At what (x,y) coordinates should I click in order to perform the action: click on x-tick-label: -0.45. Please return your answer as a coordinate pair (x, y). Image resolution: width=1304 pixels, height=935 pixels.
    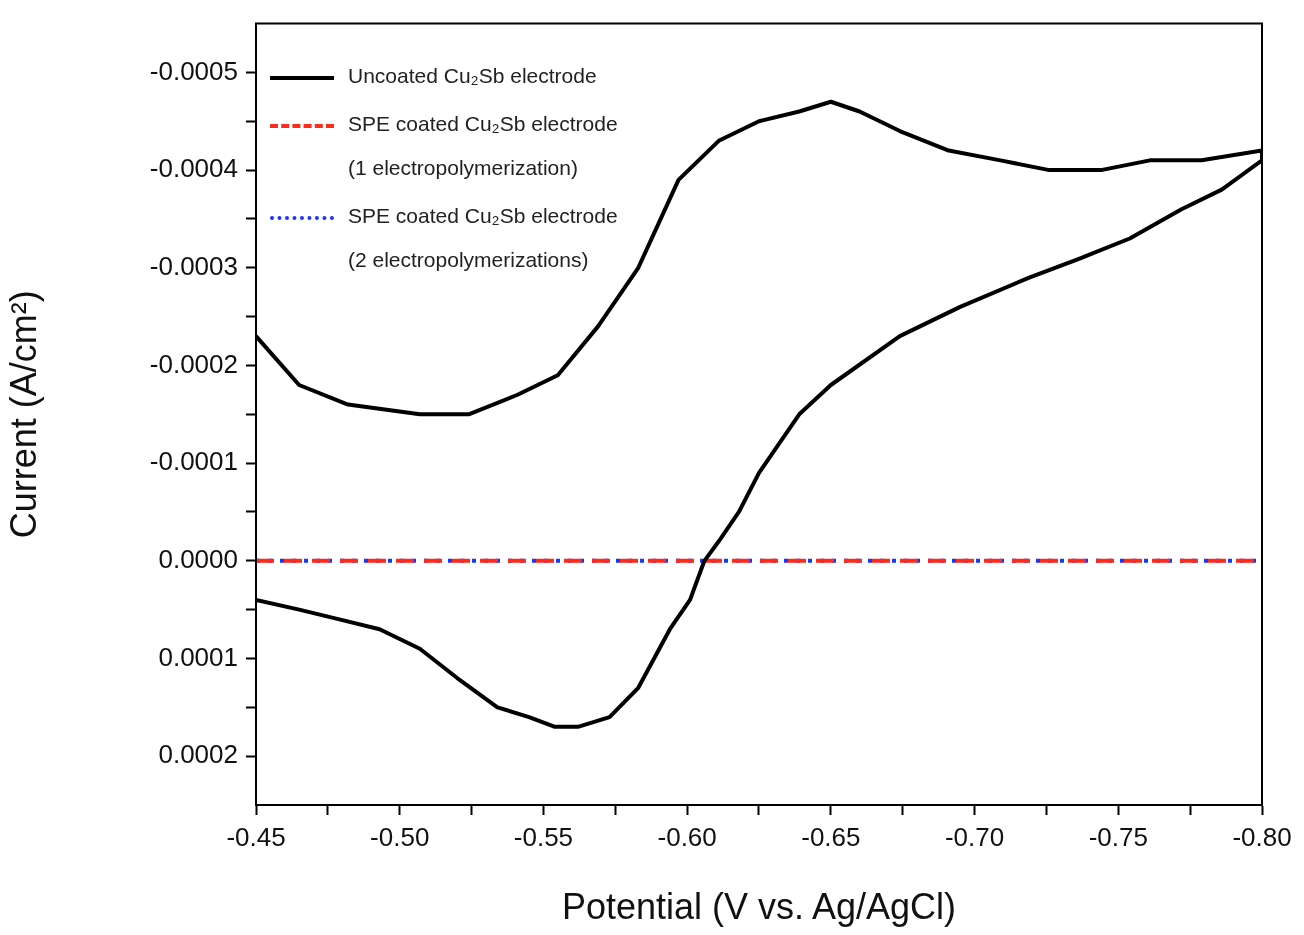
    Looking at the image, I should click on (256, 836).